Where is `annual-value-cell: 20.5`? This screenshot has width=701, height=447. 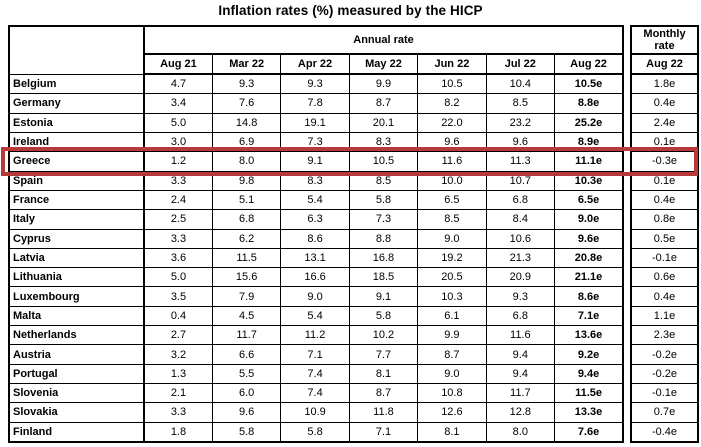
annual-value-cell: 20.5 is located at coordinates (452, 277).